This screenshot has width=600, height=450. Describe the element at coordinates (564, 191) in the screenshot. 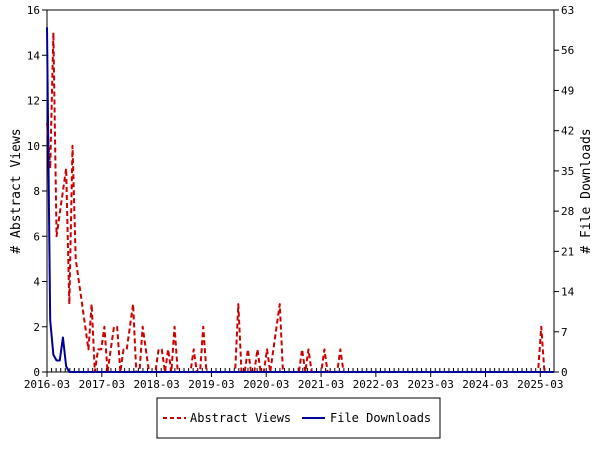

I see `right-axis: 0 7 14 21 28 35 42 49 56 63` at that location.